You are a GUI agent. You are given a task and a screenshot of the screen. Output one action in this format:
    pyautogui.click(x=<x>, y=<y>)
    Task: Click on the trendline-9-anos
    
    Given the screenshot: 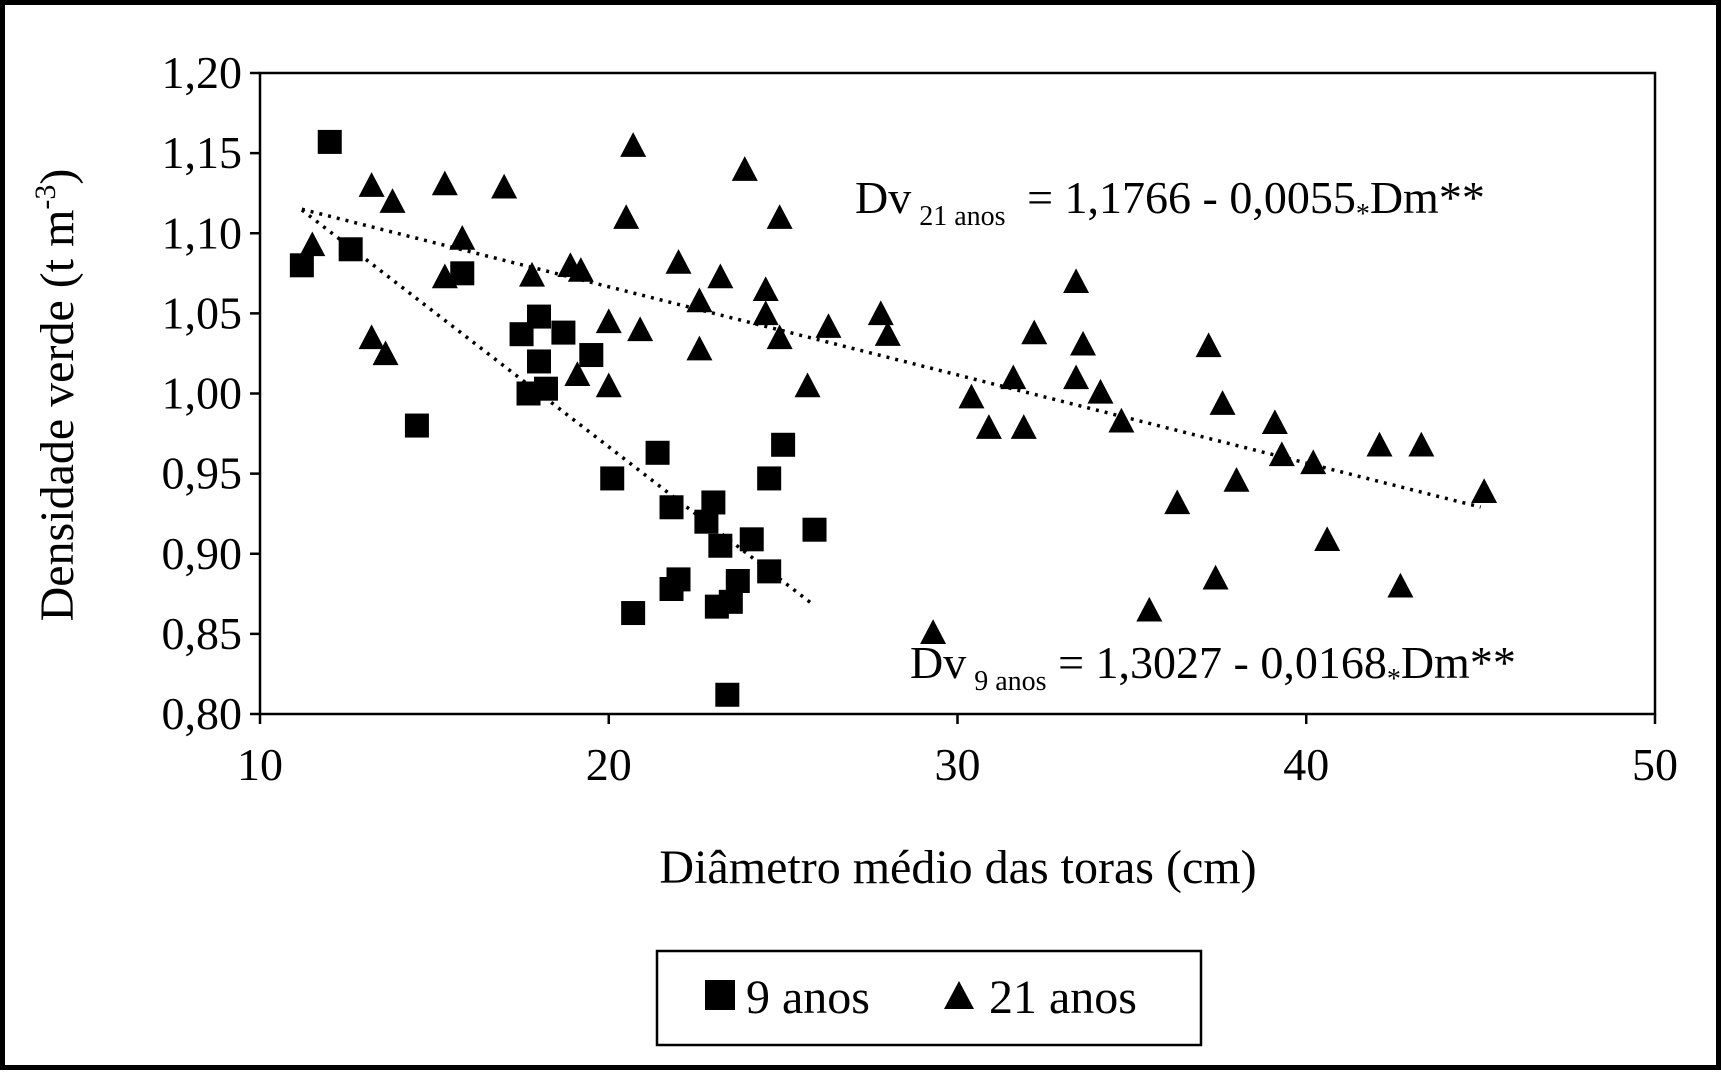 What is the action you would take?
    pyautogui.click(x=558, y=408)
    